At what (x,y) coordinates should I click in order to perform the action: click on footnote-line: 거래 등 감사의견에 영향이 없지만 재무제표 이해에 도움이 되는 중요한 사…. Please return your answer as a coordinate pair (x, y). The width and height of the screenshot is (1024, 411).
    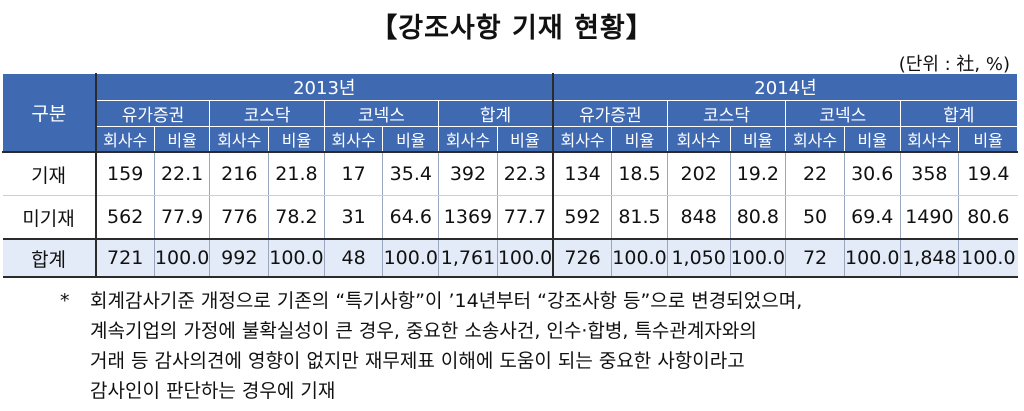
    Looking at the image, I should click on (540, 361).